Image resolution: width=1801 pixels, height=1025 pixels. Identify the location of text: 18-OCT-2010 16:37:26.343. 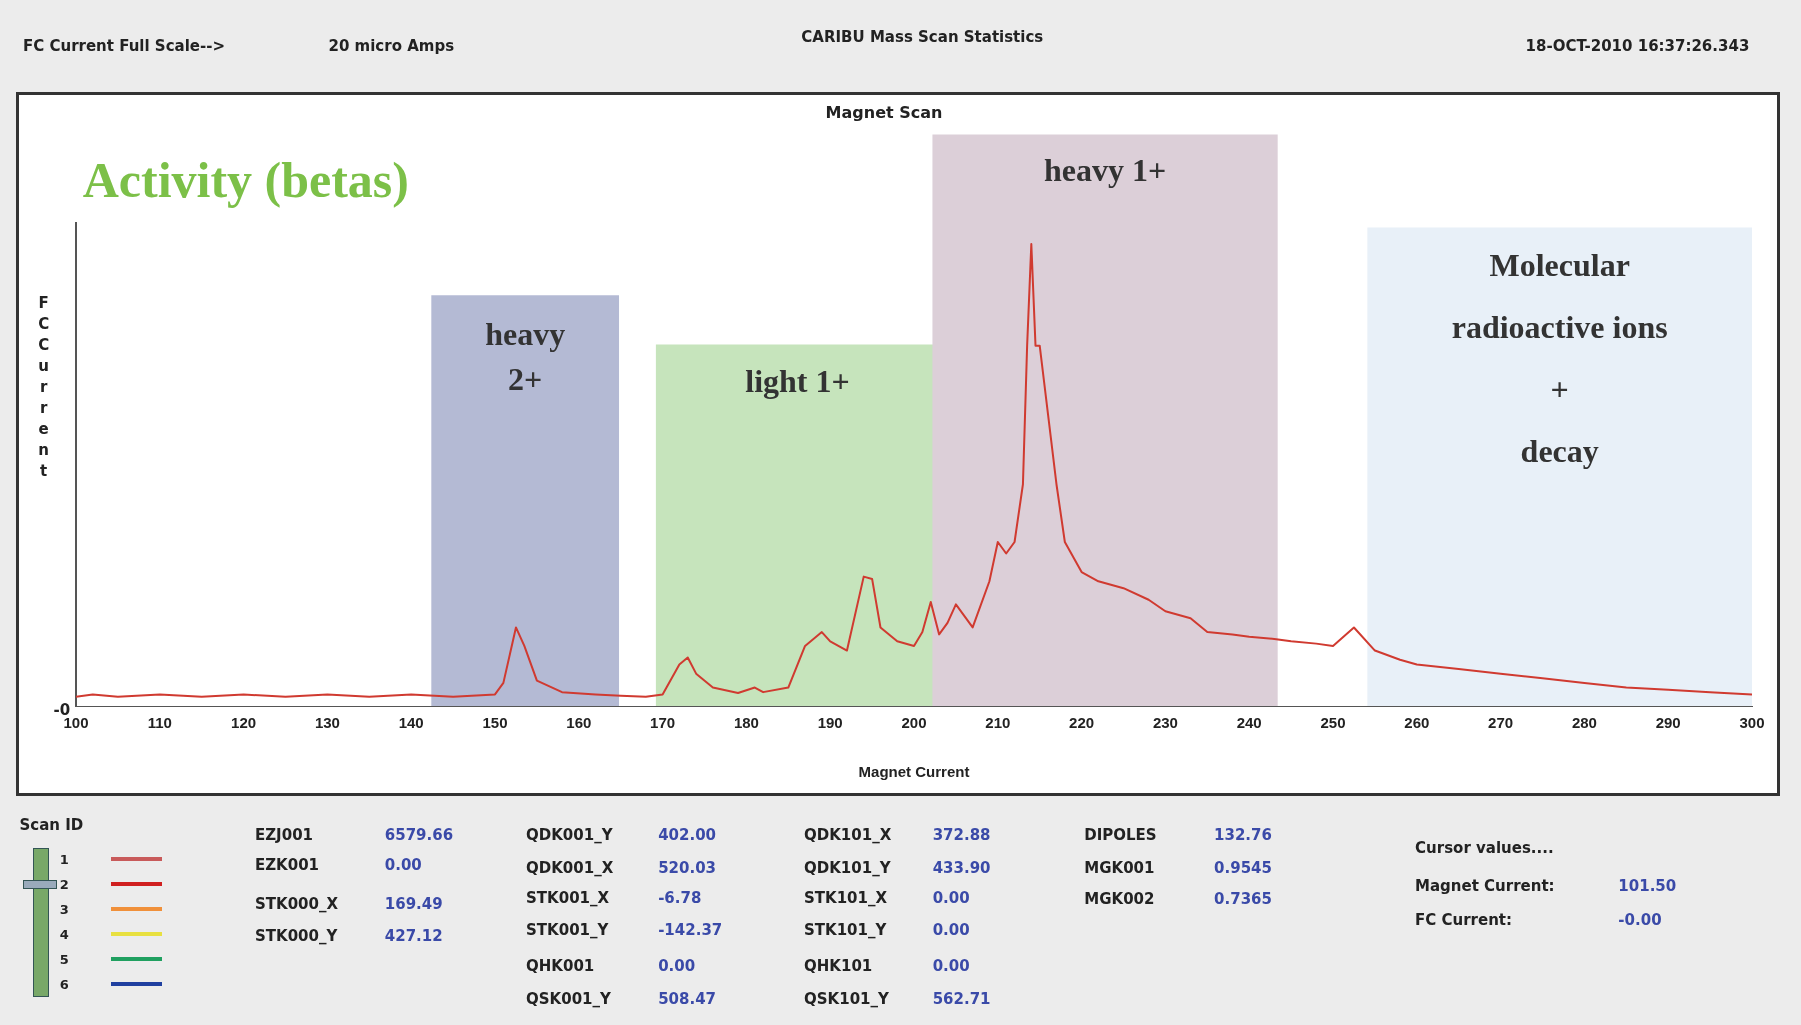
(1637, 45).